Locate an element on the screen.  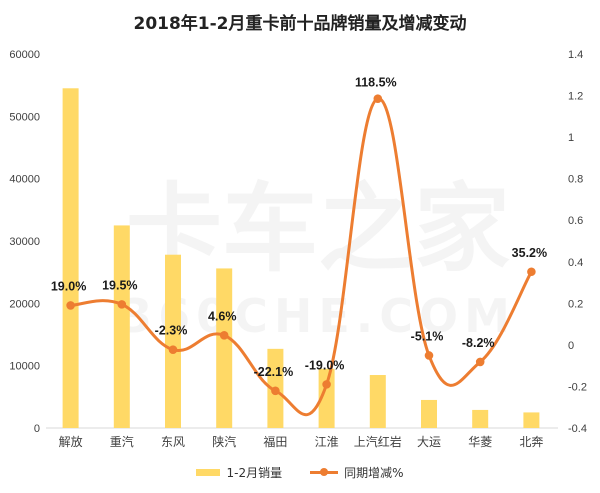
y-left-tick-label: 50000 is located at coordinates (24, 117).